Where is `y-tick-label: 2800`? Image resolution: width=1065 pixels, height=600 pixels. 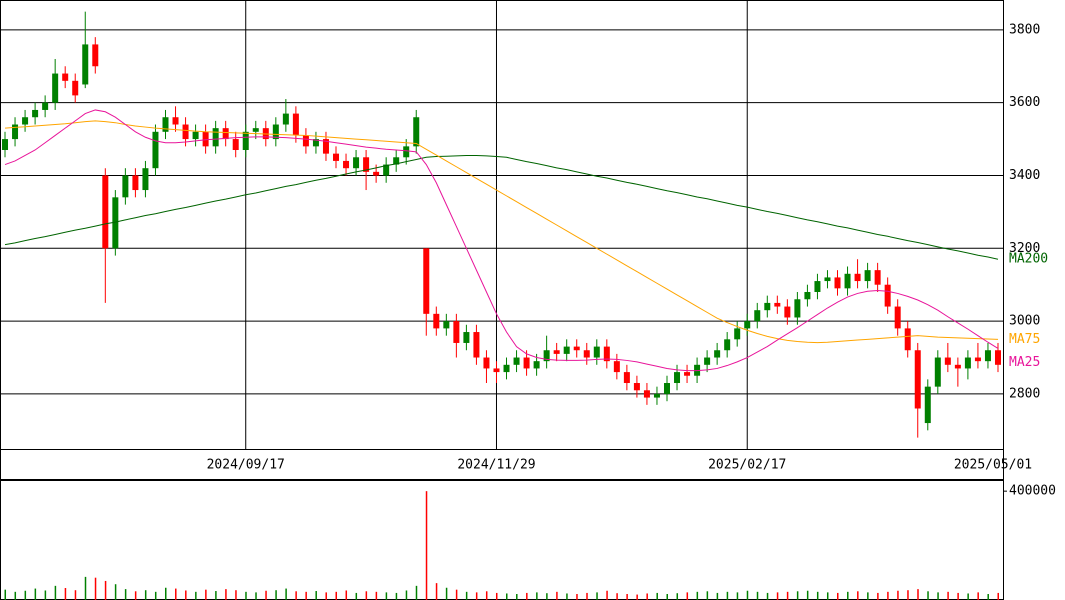
y-tick-label: 2800 is located at coordinates (1024, 393).